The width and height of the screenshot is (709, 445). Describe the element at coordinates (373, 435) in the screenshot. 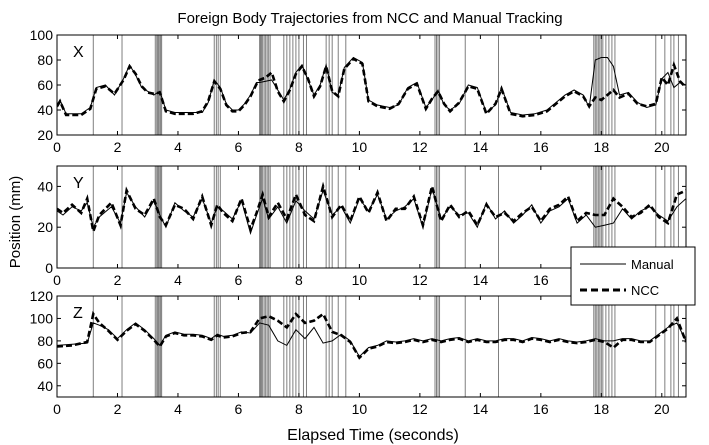

I see `x-axis-label: Elapsed Time (seconds)` at that location.